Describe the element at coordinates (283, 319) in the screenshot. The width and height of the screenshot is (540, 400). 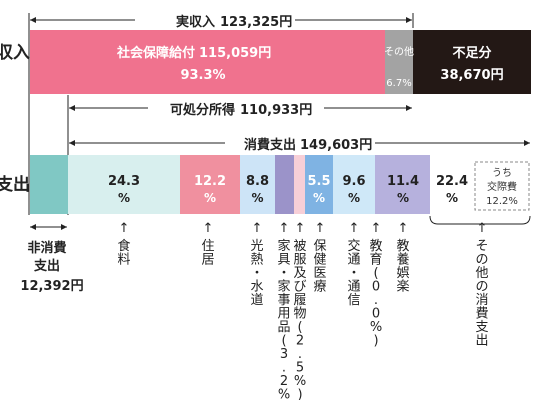
I see `category-label-3: 家具・家事用品(3.2%)` at that location.